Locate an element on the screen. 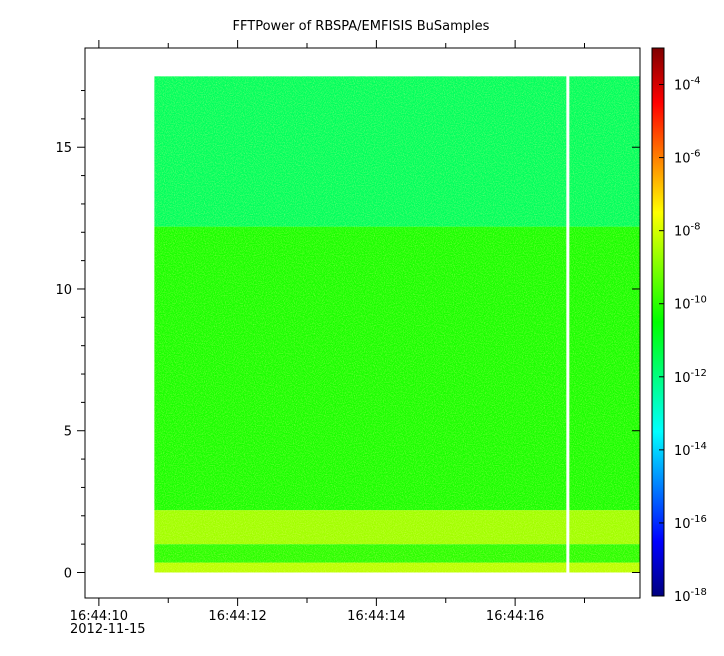  y-tick-label: 5 is located at coordinates (68, 432).